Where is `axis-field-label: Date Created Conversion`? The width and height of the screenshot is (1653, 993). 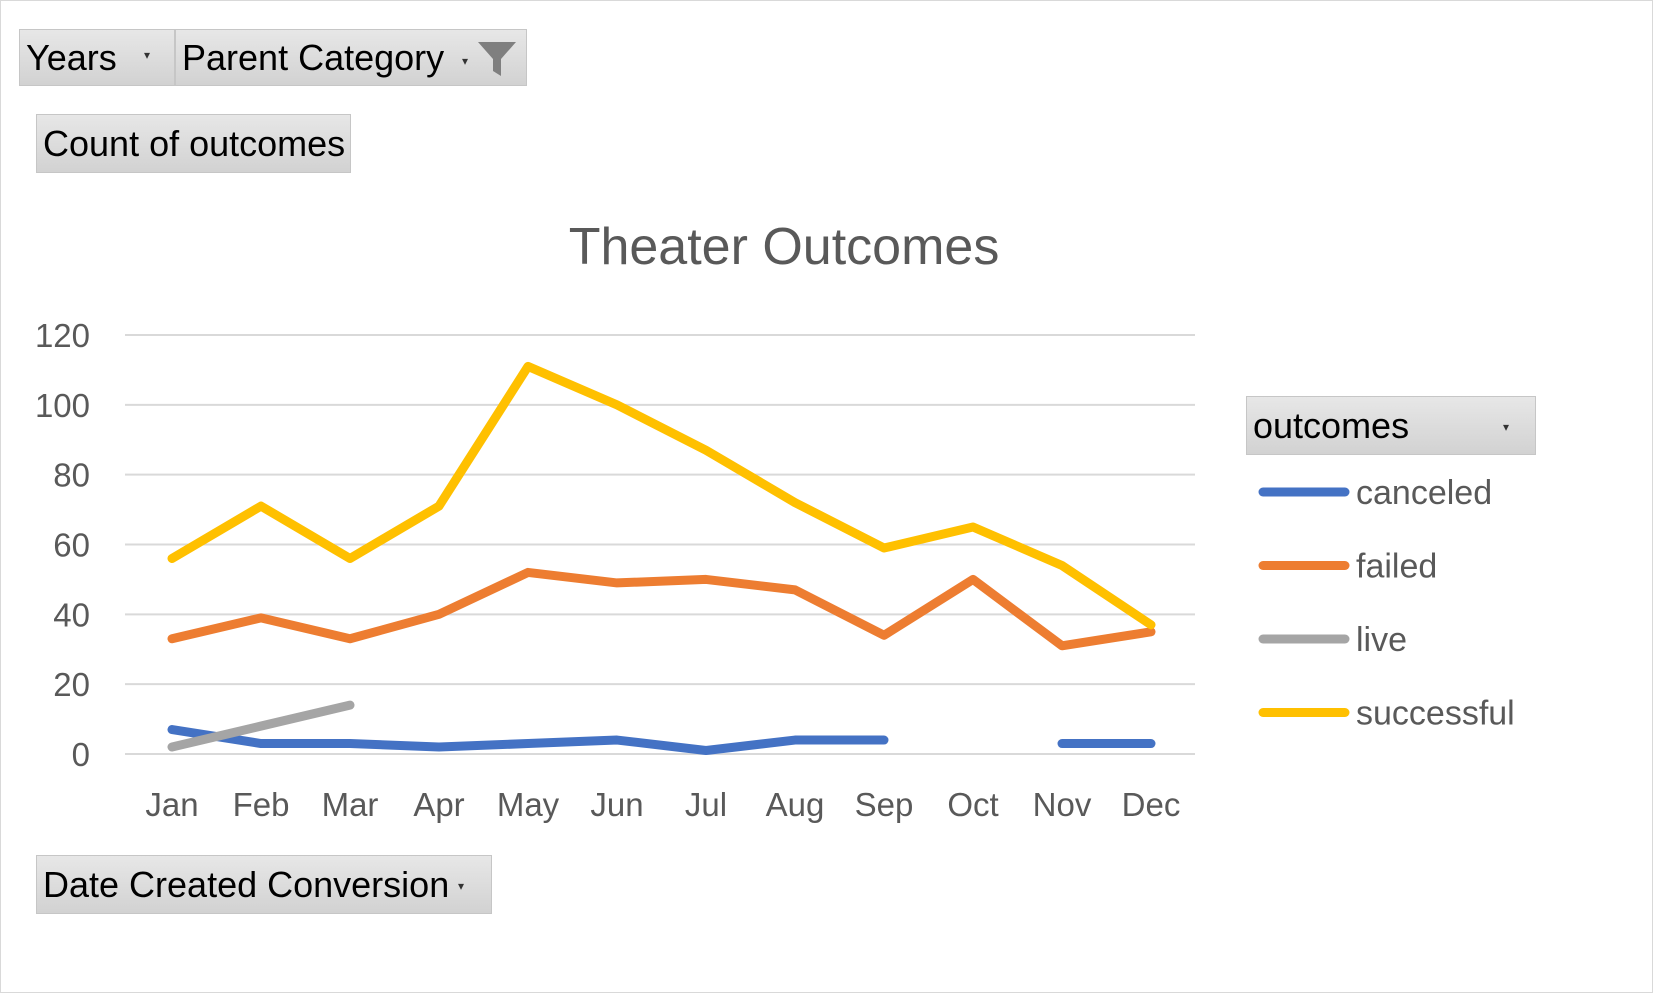 axis-field-label: Date Created Conversion is located at coordinates (246, 884).